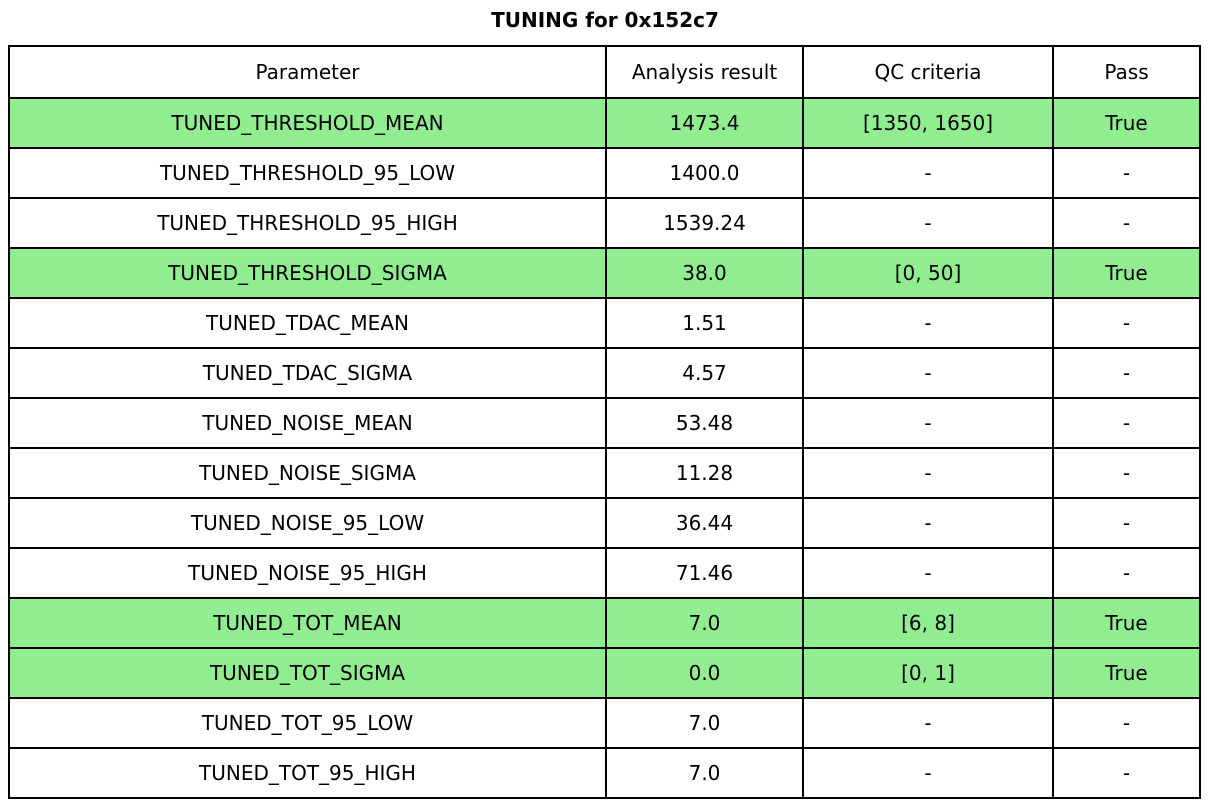 The height and width of the screenshot is (807, 1210). What do you see at coordinates (928, 273) in the screenshot?
I see `qc-criteria-cell: [0, 50]` at bounding box center [928, 273].